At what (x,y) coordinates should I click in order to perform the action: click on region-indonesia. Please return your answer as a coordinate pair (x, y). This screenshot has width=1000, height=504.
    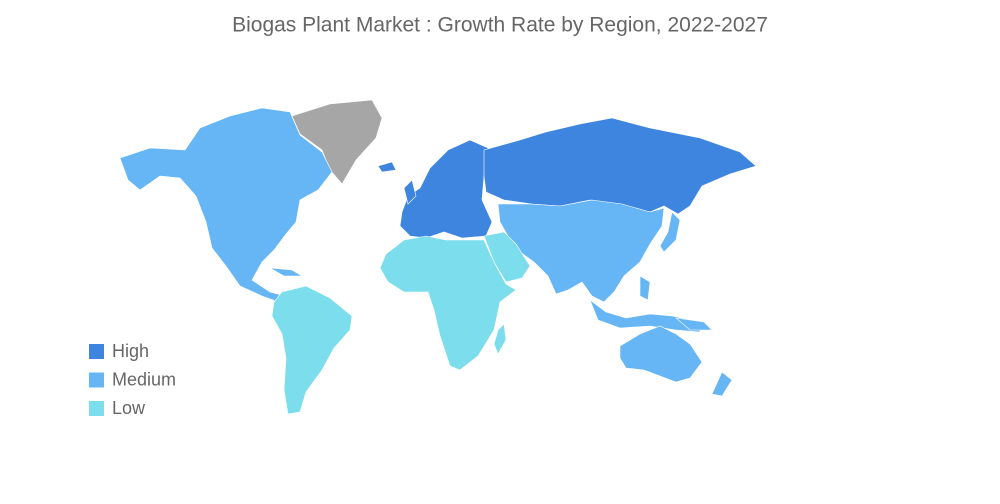
    Looking at the image, I should click on (645, 316).